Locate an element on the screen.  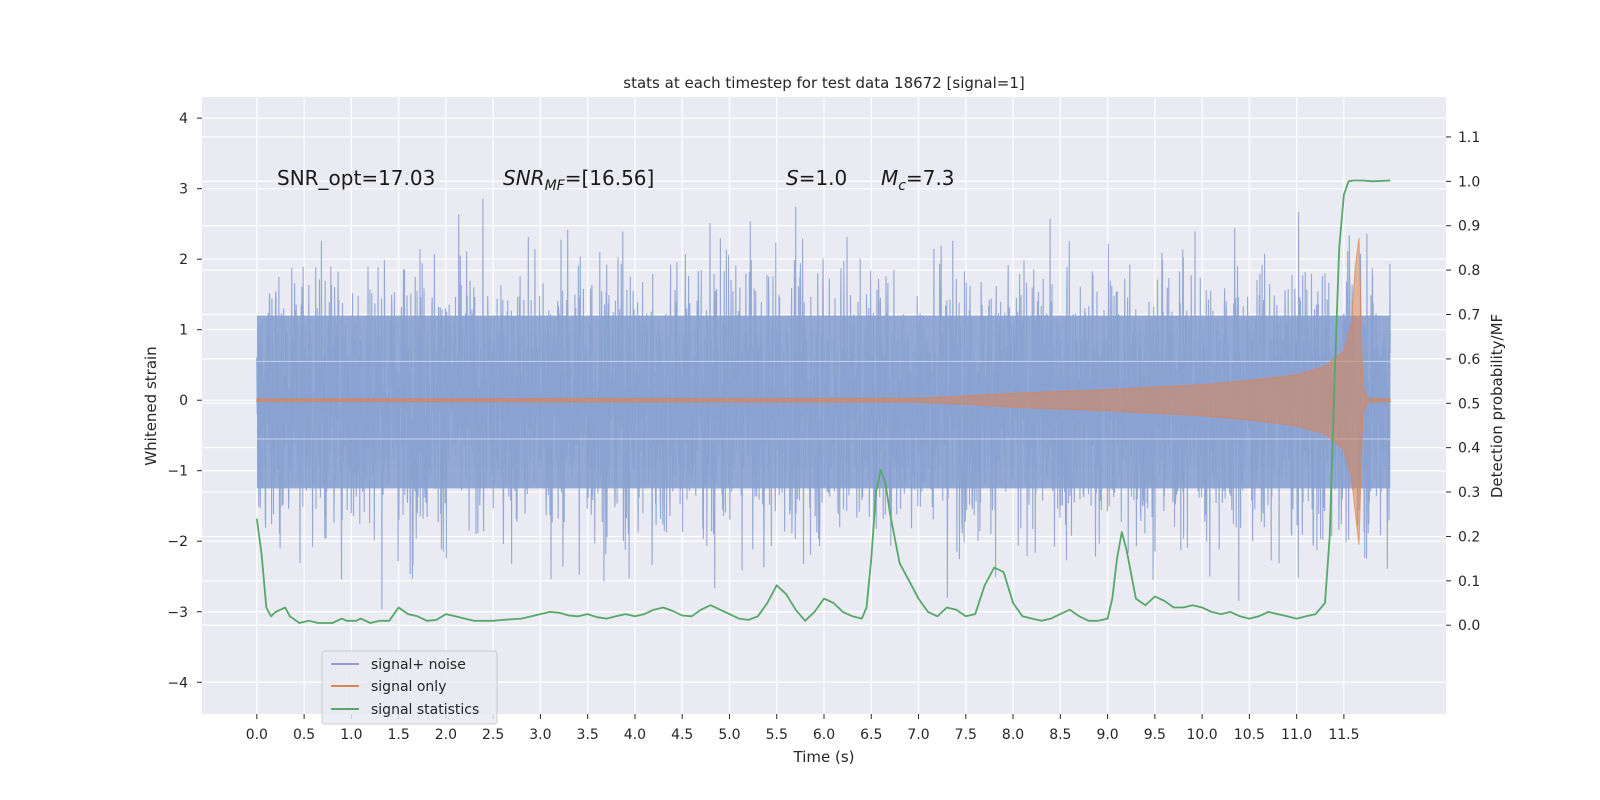
y-left-tick-label: 1 is located at coordinates (183, 331).